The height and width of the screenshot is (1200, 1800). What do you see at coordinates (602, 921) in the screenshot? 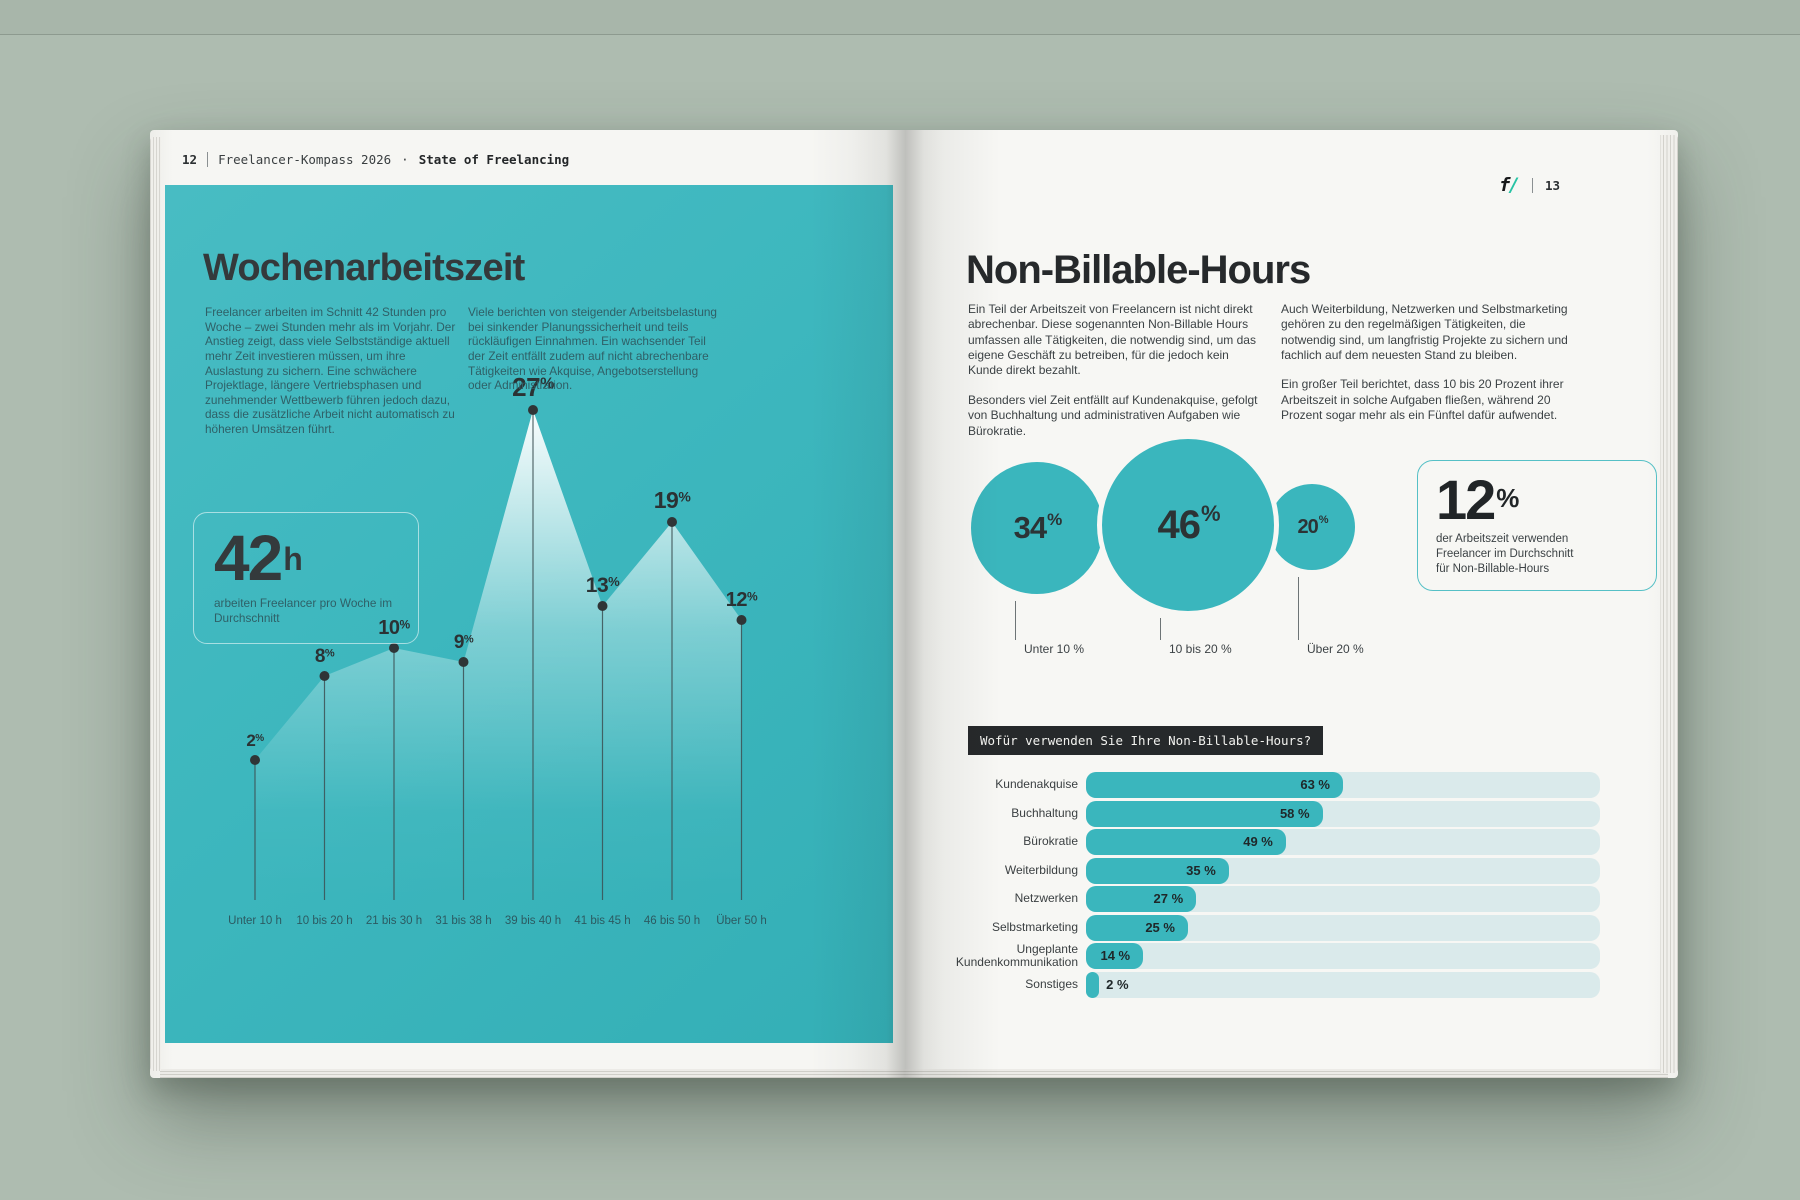
I see `x-axis-label: 41 bis 45 h` at bounding box center [602, 921].